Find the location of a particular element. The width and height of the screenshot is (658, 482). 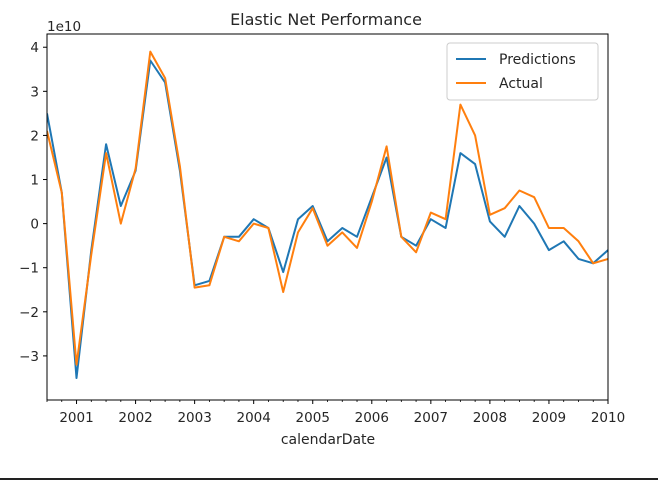

x-tick-label: 2010 is located at coordinates (608, 418).